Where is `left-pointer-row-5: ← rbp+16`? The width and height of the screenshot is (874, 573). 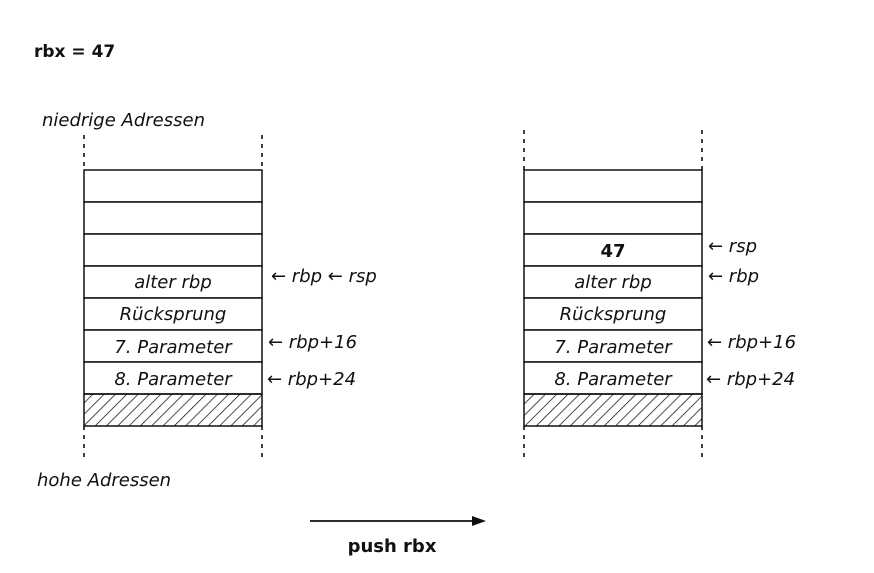
left-pointer-row-5: ← rbp+16 is located at coordinates (312, 342).